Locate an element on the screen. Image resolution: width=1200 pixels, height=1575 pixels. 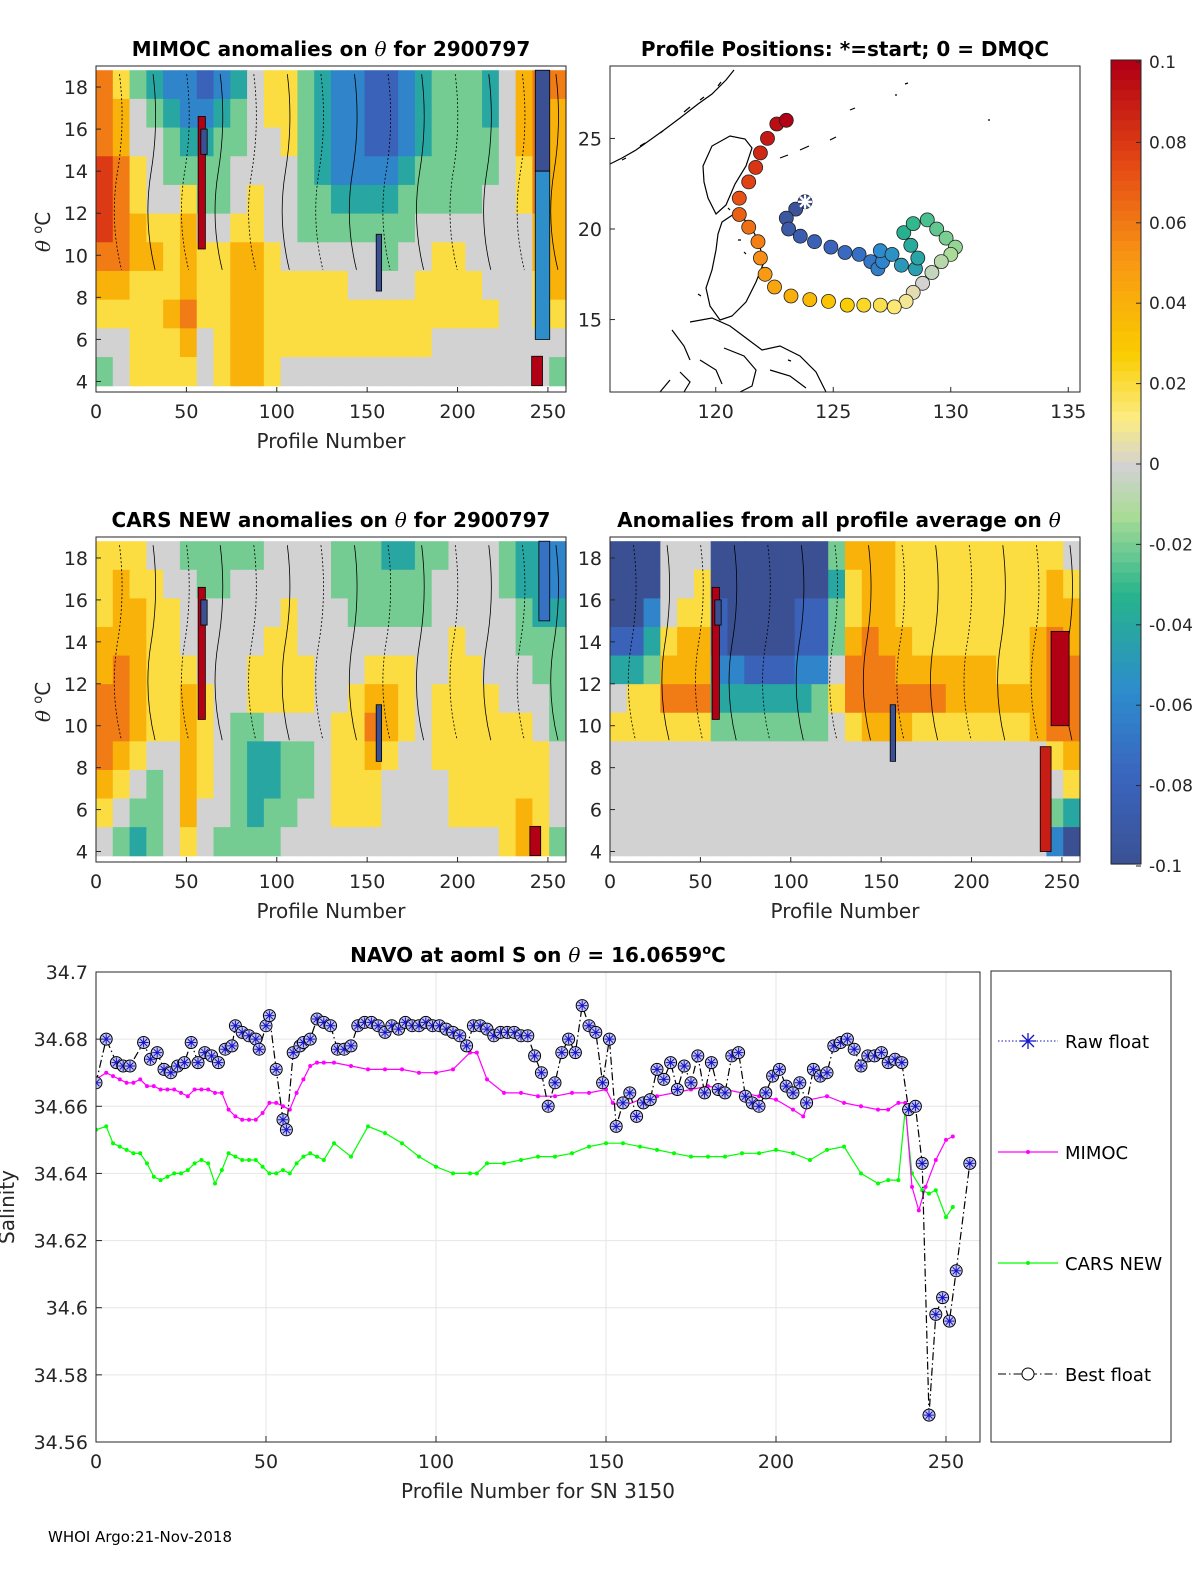
map-background is located at coordinates (845, 229).